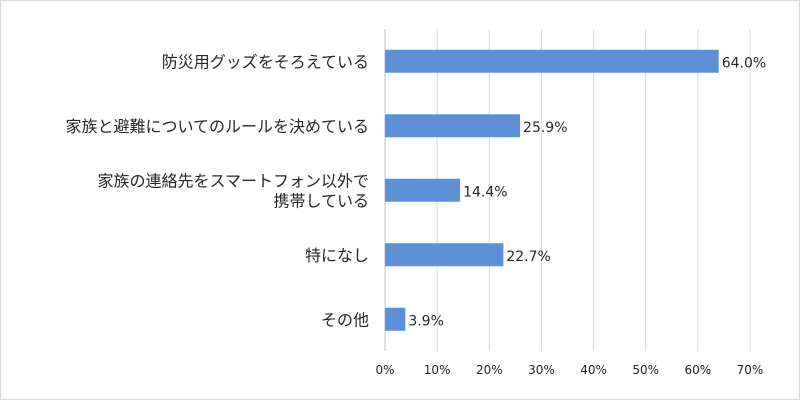 This screenshot has width=800, height=405. I want to click on category-label: その他, so click(345, 319).